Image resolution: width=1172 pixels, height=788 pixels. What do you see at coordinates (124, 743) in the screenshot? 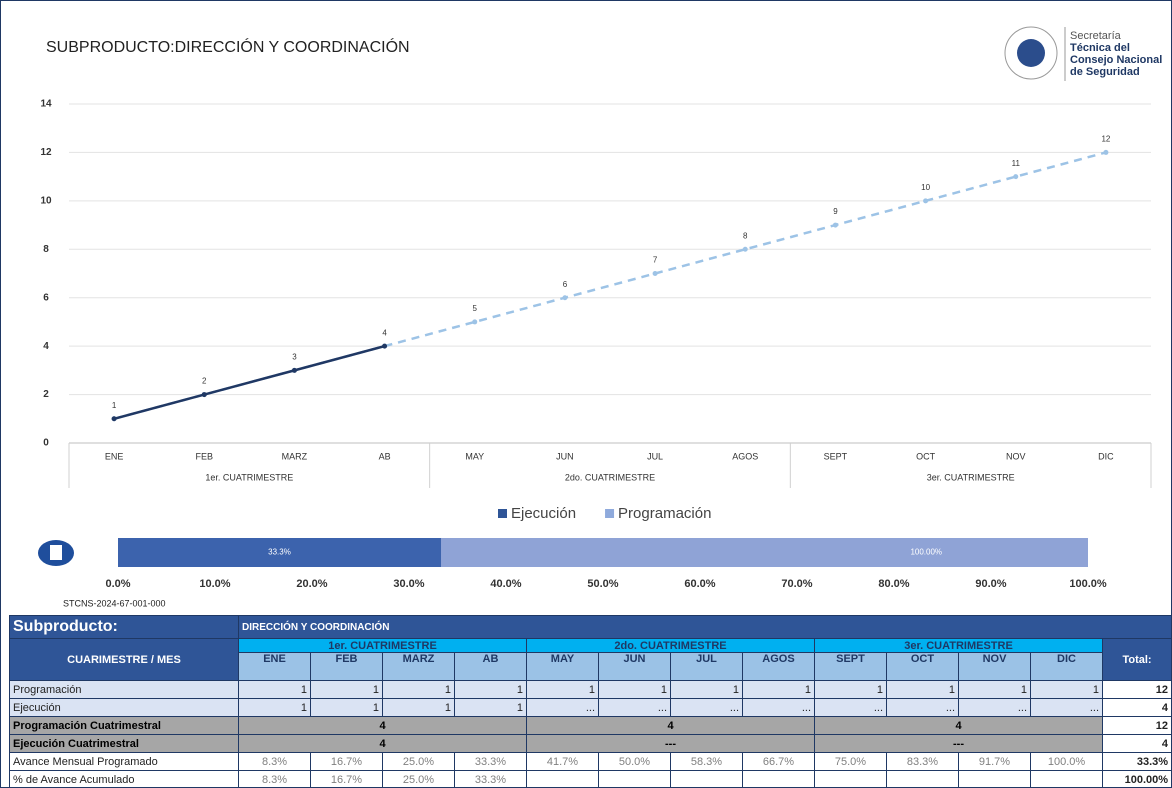
I see `row-label: Ejecución Cuatrimestral` at bounding box center [124, 743].